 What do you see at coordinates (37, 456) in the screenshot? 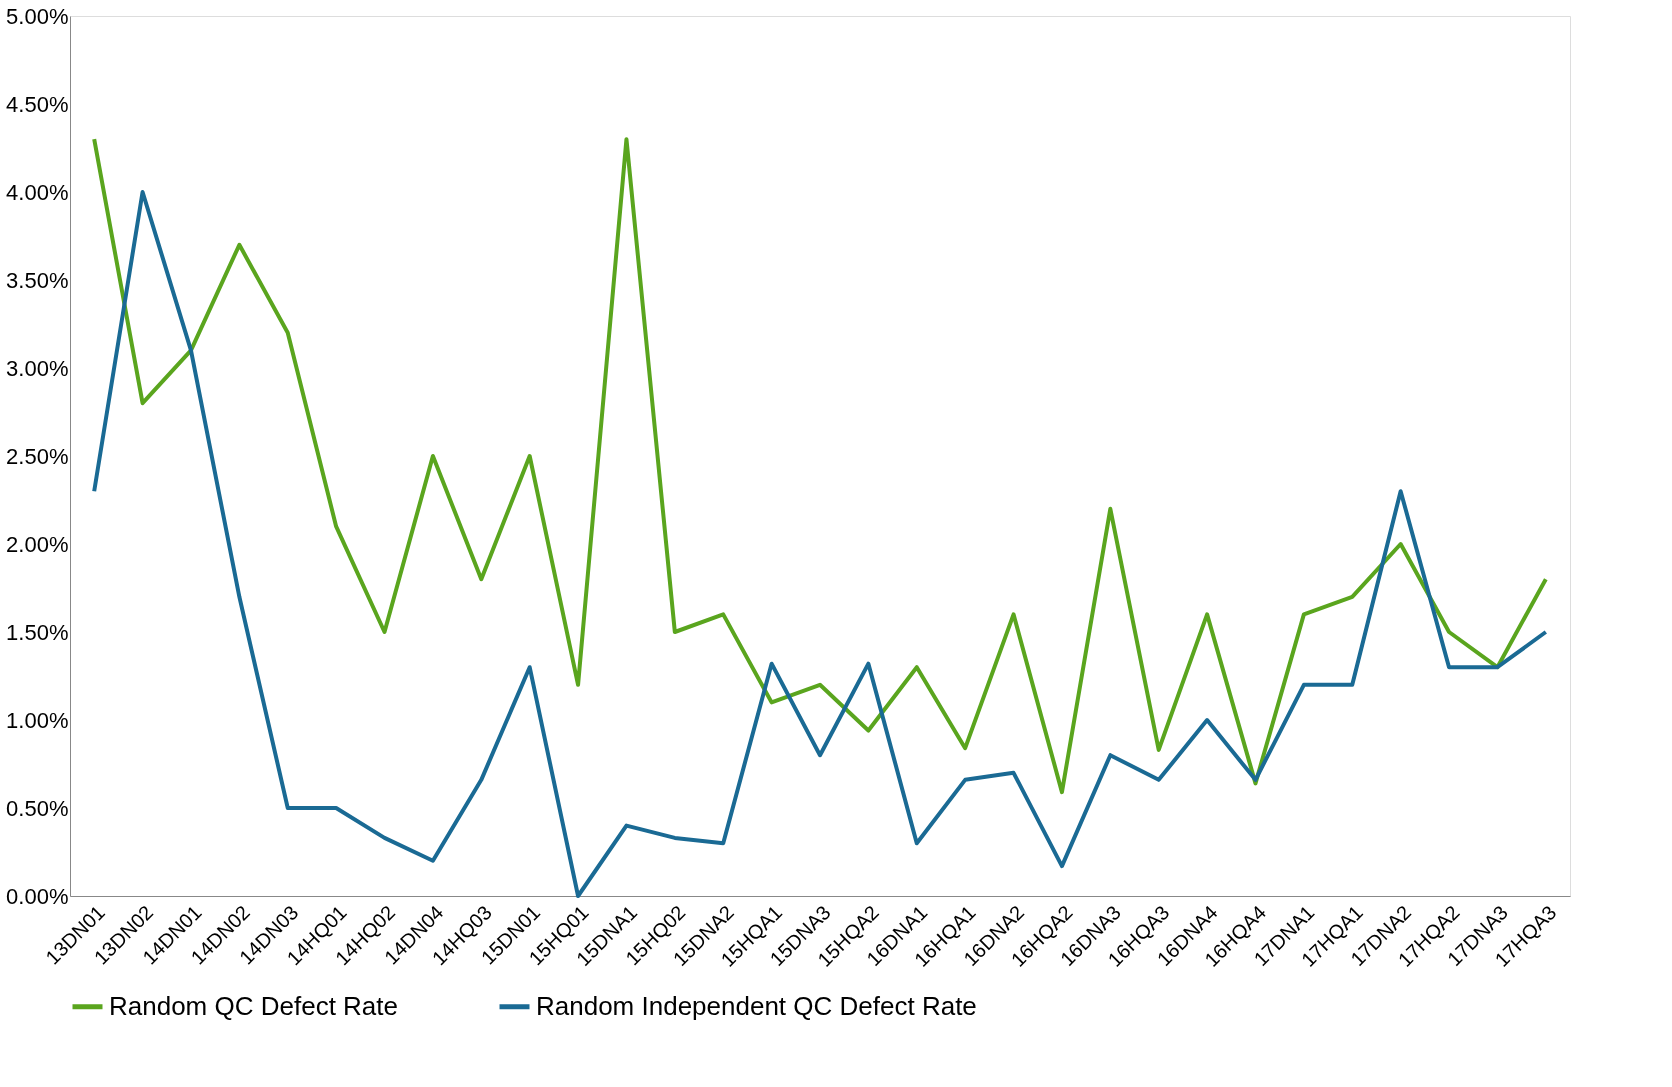
I see `y-tick-label: 2.50%` at bounding box center [37, 456].